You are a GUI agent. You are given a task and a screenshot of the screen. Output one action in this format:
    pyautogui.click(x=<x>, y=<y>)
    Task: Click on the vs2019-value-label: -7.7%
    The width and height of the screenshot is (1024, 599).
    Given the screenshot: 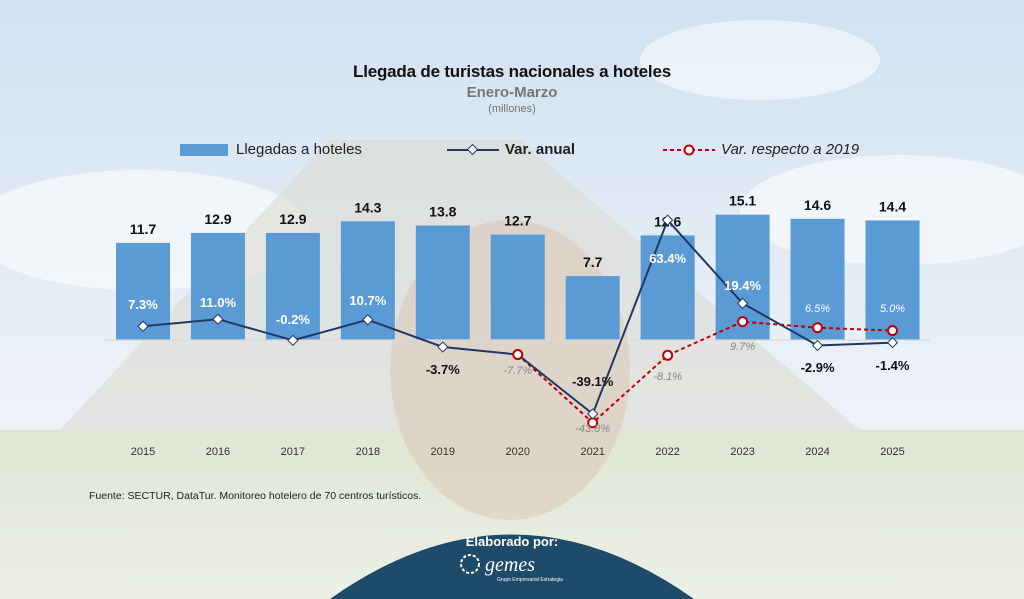 What is the action you would take?
    pyautogui.click(x=517, y=371)
    